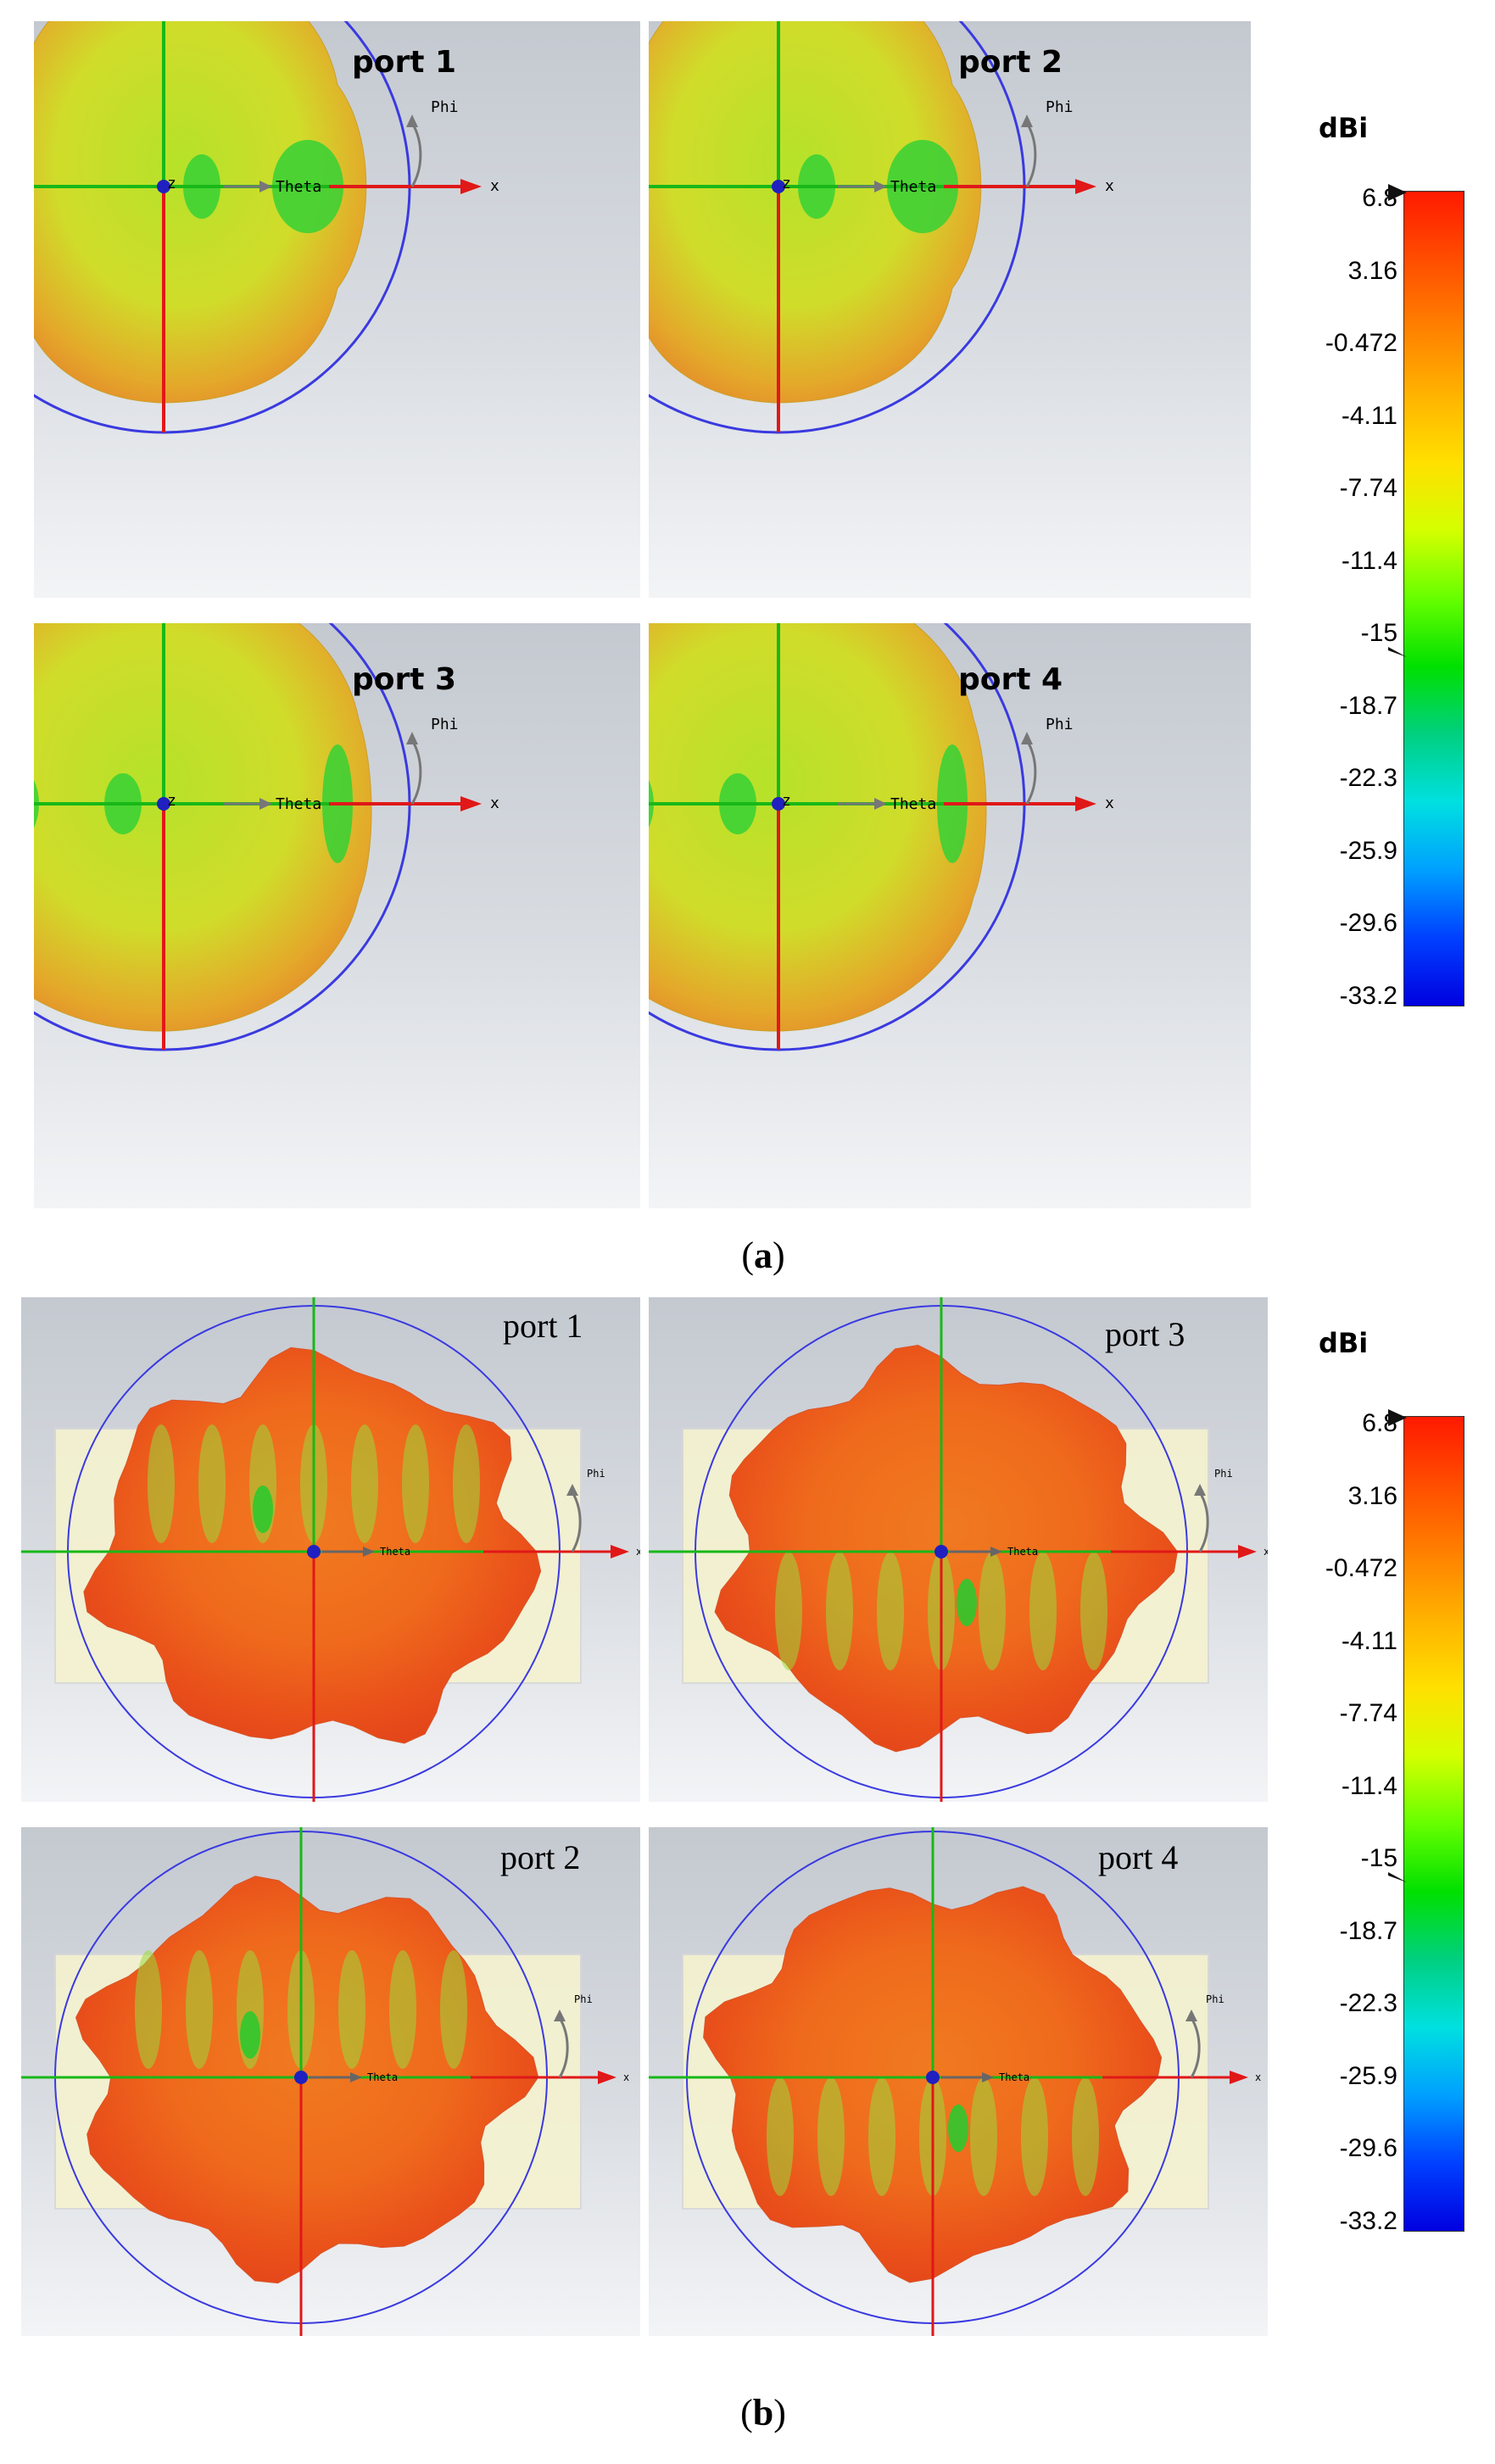 The image size is (1495, 2464). What do you see at coordinates (1433, 598) in the screenshot?
I see `colorbar-a` at bounding box center [1433, 598].